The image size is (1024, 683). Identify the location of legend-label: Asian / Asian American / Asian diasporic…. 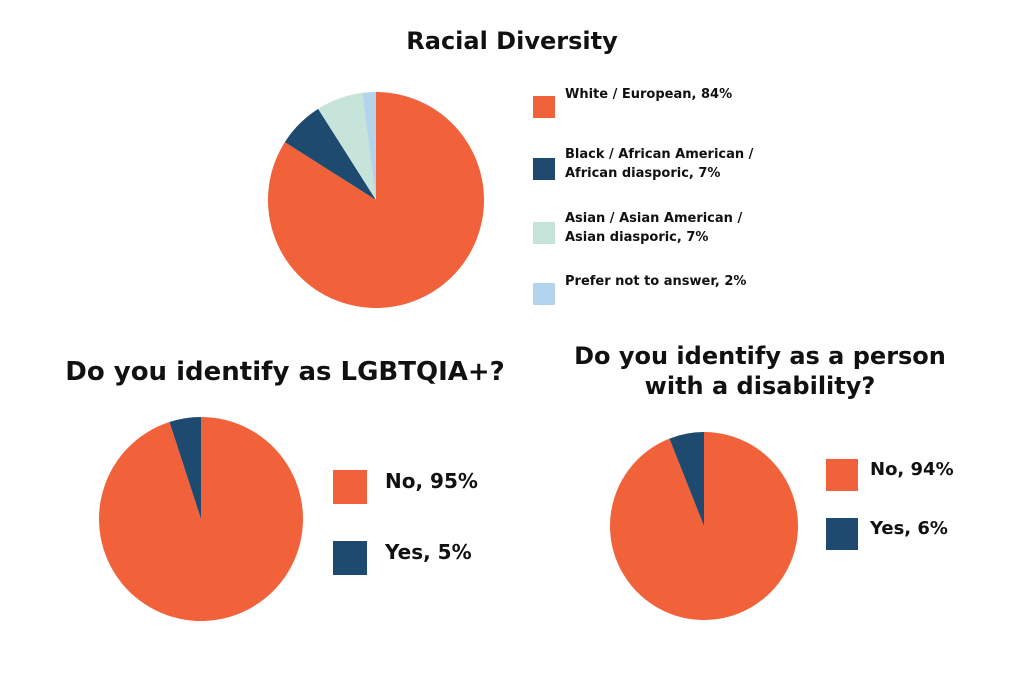
(654, 228).